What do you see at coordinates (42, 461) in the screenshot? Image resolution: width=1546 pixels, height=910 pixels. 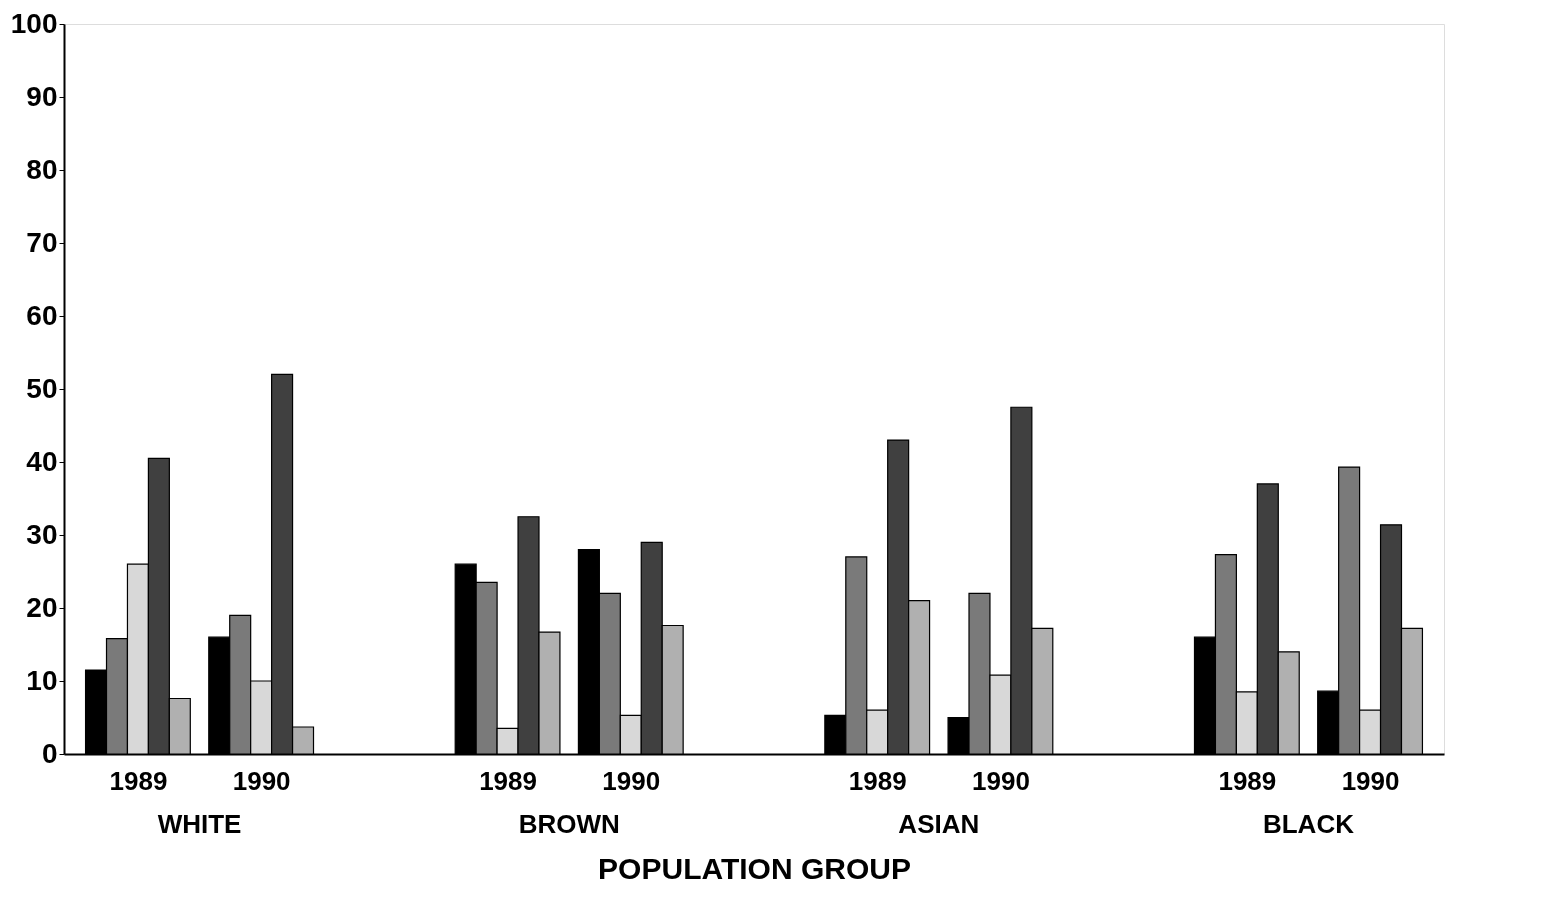 I see `y-tick-label: 40` at bounding box center [42, 461].